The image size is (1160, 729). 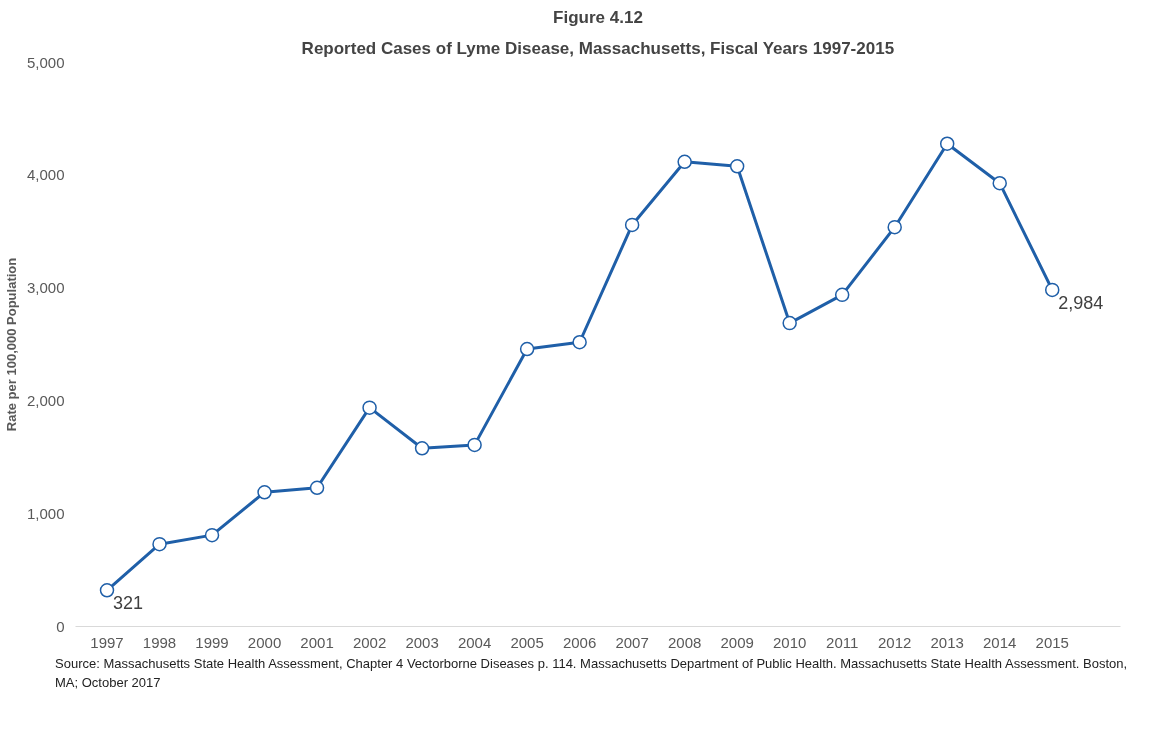 What do you see at coordinates (45, 400) in the screenshot?
I see `y-tick-label: 2,000` at bounding box center [45, 400].